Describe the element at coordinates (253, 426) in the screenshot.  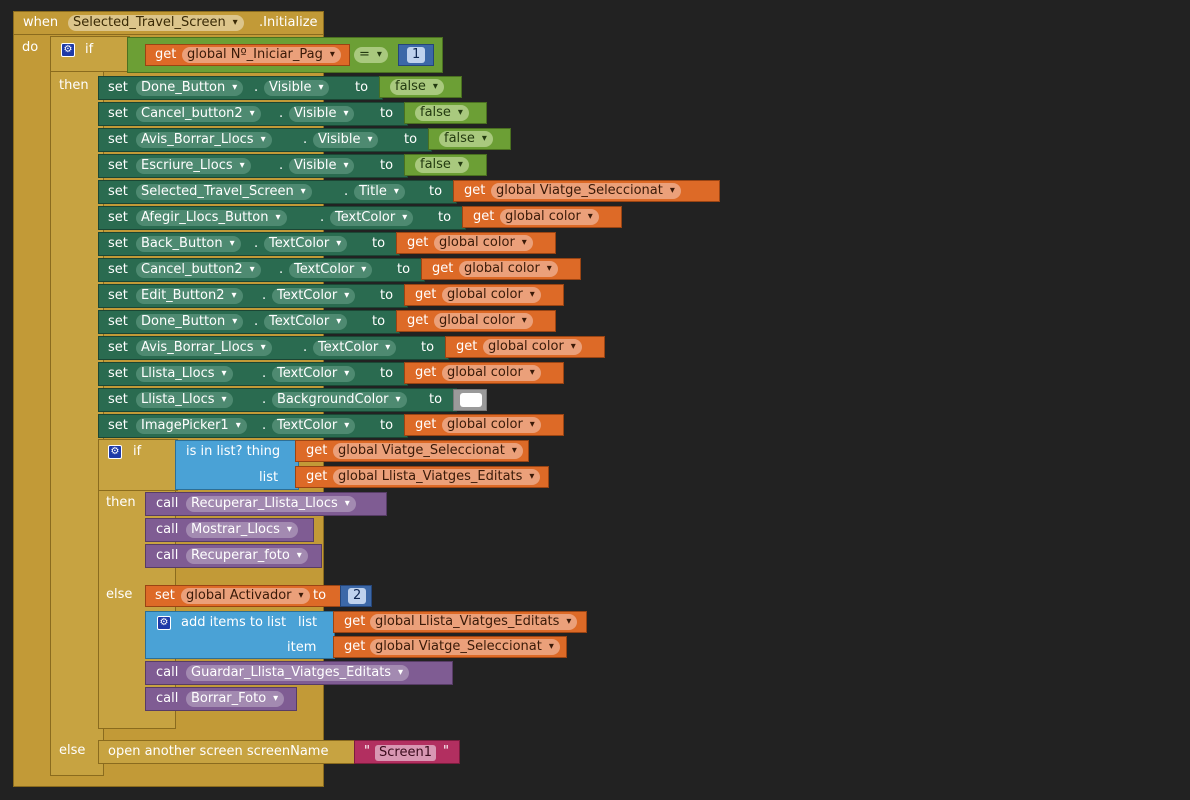
I see `set-block: set ImagePicker1. TextColor to` at that location.